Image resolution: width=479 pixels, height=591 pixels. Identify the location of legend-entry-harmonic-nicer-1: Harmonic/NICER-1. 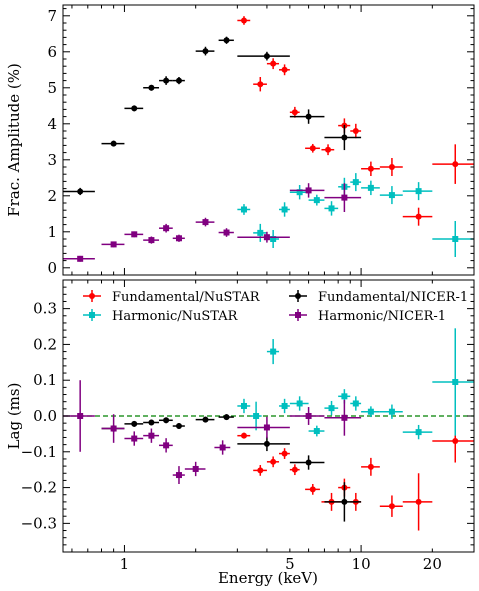
(367, 316).